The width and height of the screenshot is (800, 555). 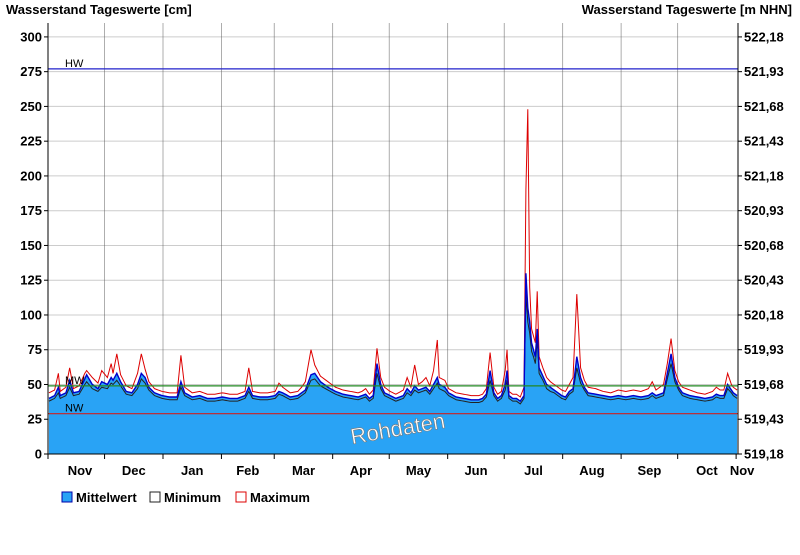 I want to click on reference-label-mw: MW, so click(x=75, y=381).